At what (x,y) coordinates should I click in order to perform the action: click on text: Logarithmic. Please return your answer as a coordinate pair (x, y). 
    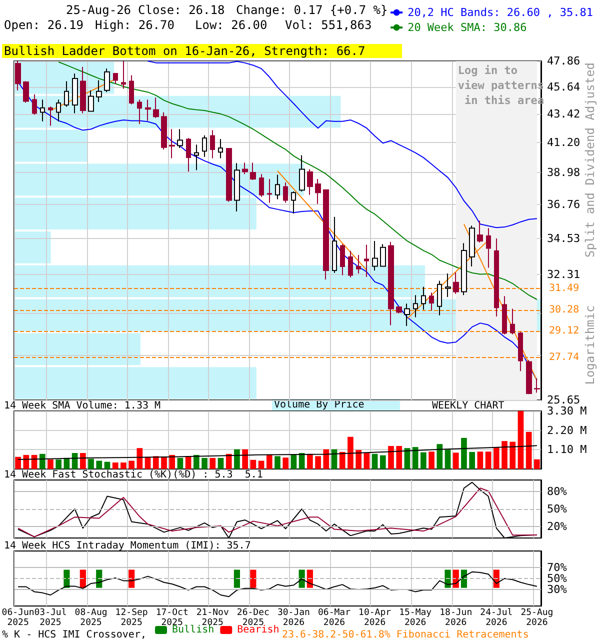
    Looking at the image, I should click on (590, 345).